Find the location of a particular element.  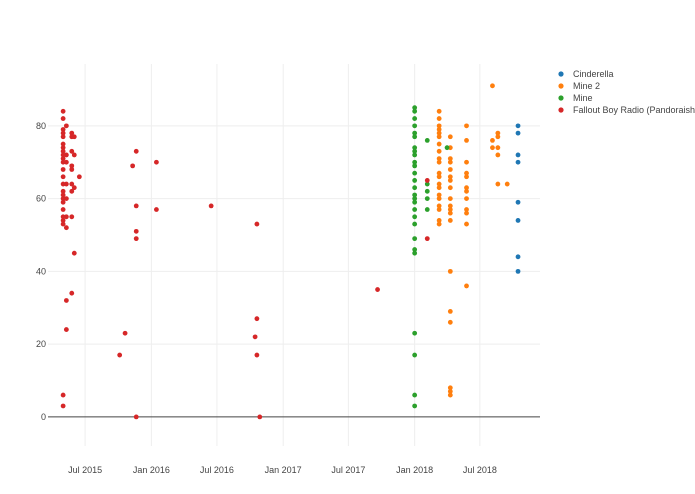

legend-item: Cinderella is located at coordinates (586, 74).